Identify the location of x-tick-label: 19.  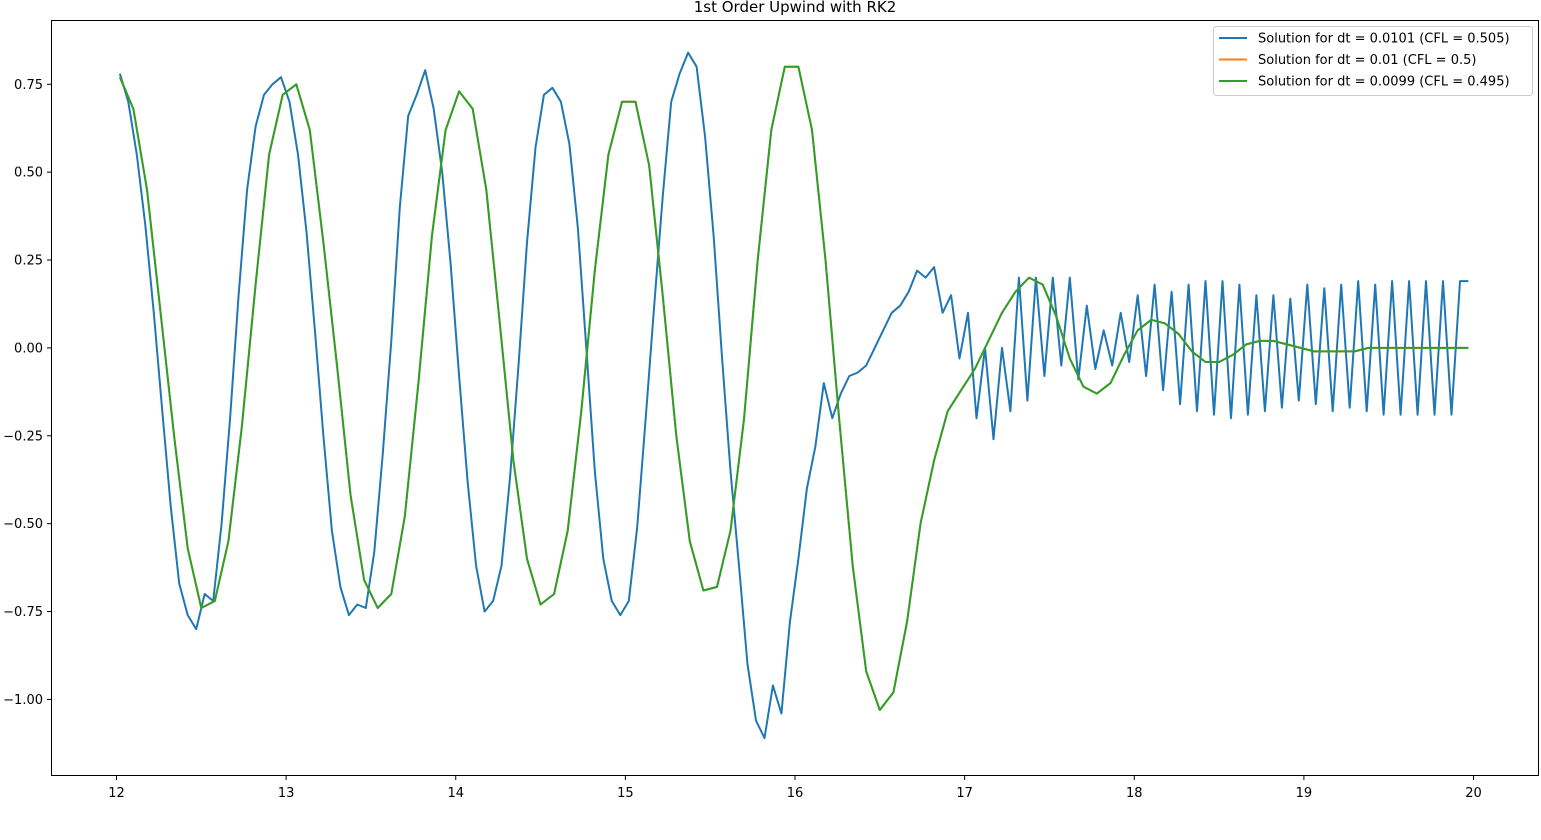
(1304, 793).